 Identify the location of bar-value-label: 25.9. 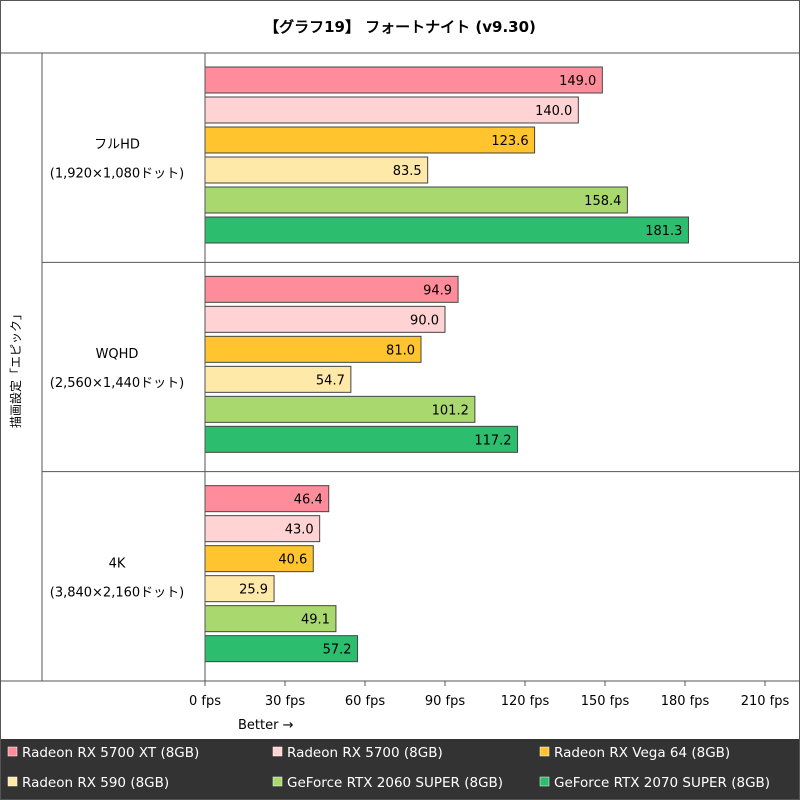
(253, 590).